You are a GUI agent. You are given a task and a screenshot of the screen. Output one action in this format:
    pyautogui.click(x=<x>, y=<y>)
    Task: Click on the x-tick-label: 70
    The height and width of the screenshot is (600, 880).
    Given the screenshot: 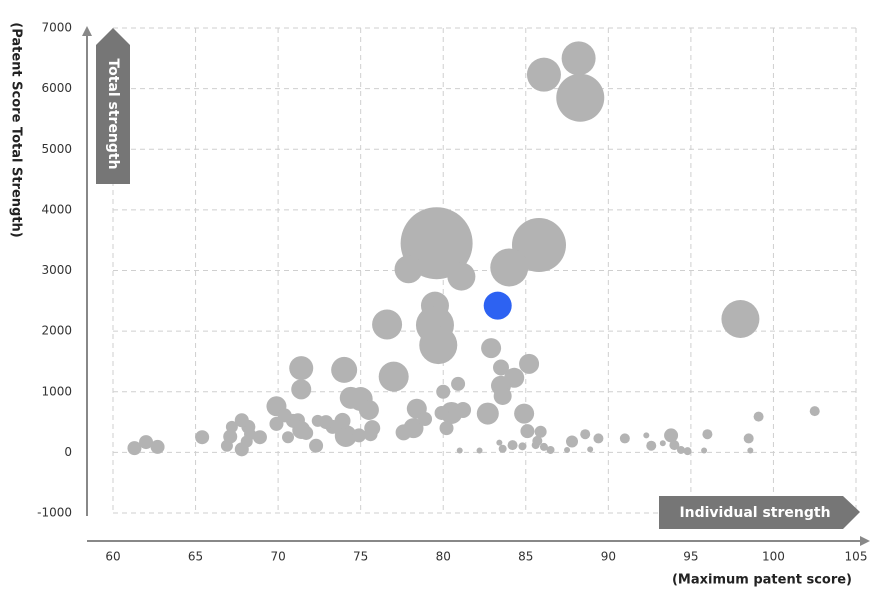 What is the action you would take?
    pyautogui.click(x=277, y=557)
    